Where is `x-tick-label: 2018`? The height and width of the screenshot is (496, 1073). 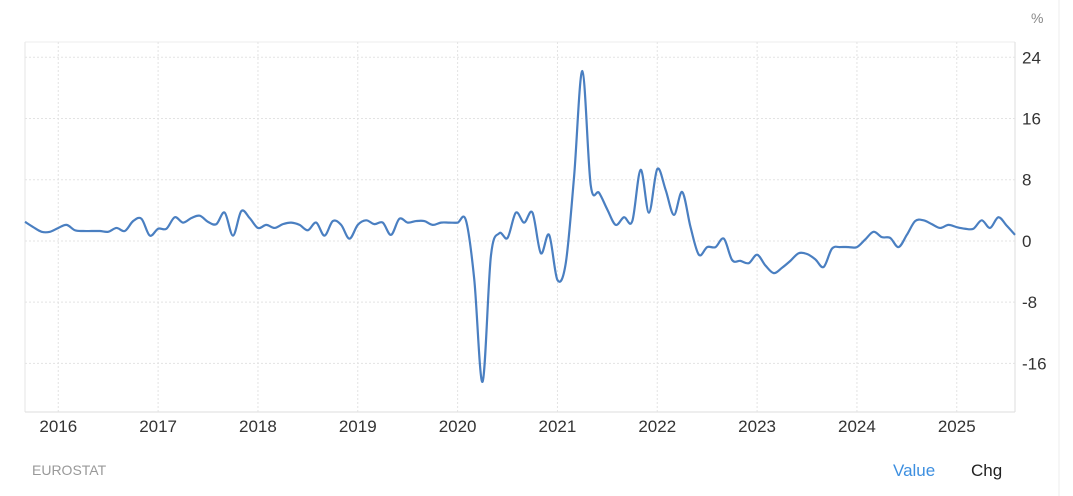 x-tick-label: 2018 is located at coordinates (258, 426).